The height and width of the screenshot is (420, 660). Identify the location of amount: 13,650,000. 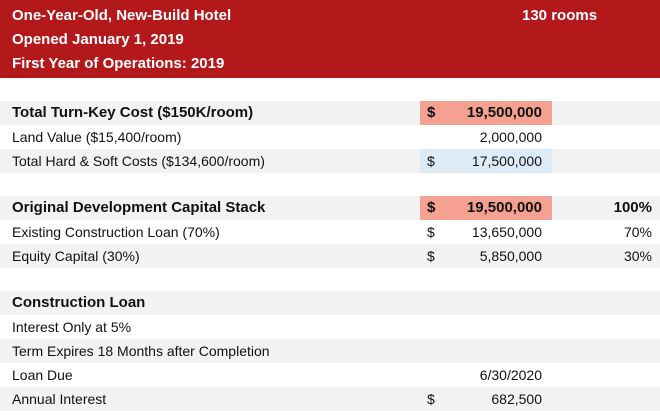
(506, 232).